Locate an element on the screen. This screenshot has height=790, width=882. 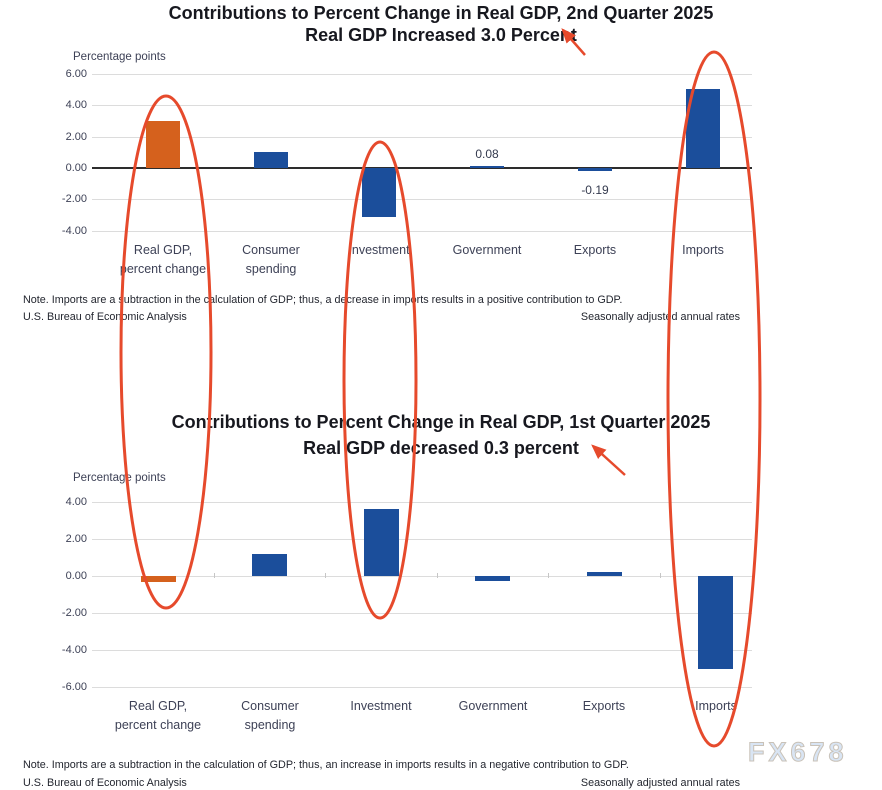
watermark-fx678: FX678 is located at coordinates (798, 752).